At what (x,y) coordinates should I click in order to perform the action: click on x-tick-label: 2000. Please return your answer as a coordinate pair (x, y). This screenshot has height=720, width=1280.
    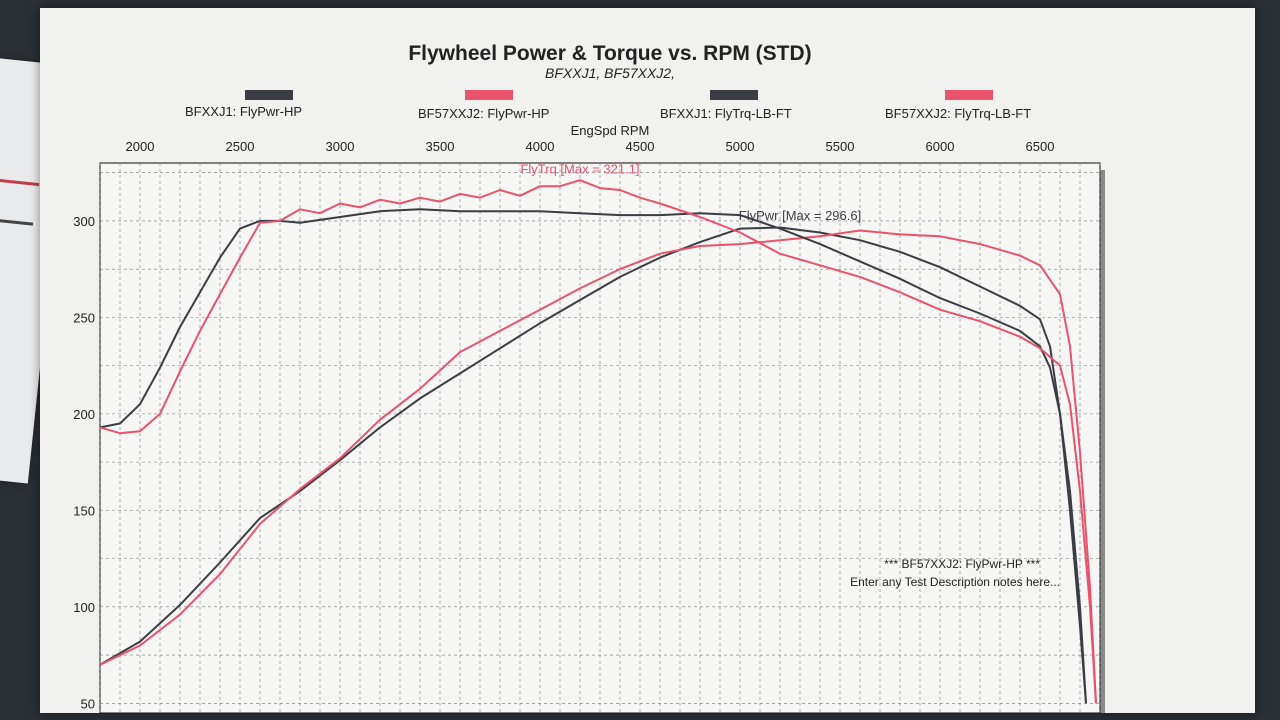
    Looking at the image, I should click on (140, 146).